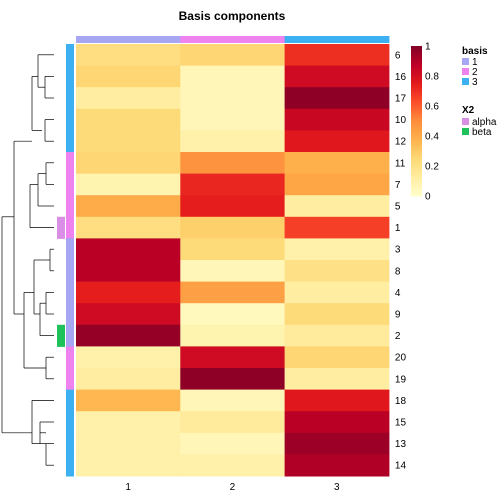 This screenshot has height=504, width=504. I want to click on heatmap-cell-r12-c1, so click(128, 141).